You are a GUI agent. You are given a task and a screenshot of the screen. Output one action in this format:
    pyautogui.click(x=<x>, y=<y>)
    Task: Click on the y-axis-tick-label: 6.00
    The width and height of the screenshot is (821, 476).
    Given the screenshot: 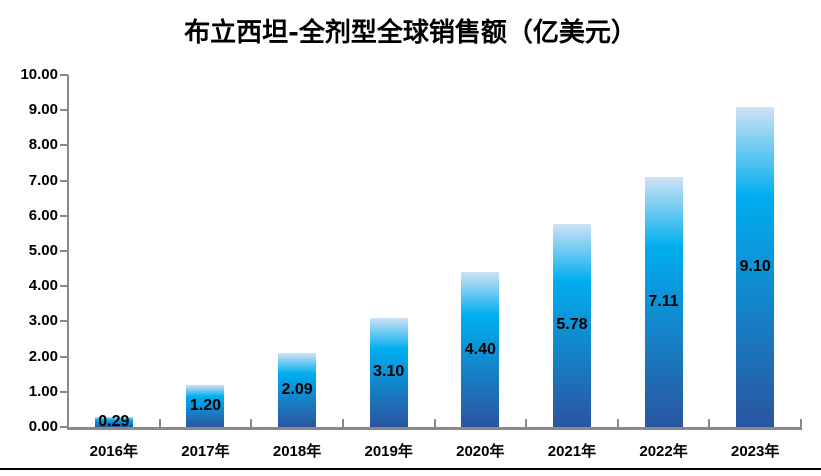 What is the action you would take?
    pyautogui.click(x=43, y=215)
    